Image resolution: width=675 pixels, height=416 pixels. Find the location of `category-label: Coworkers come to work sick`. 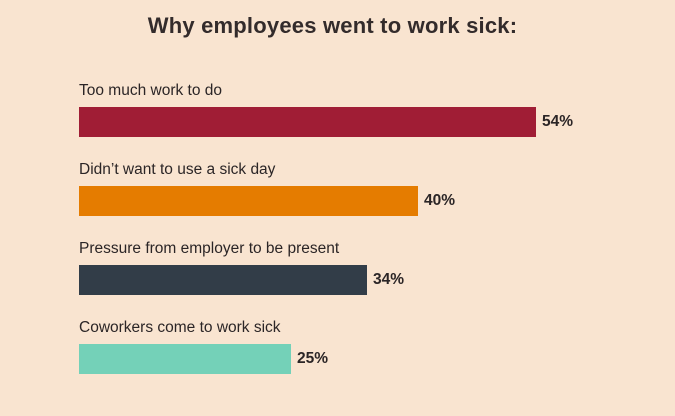

category-label: Coworkers come to work sick is located at coordinates (180, 327).